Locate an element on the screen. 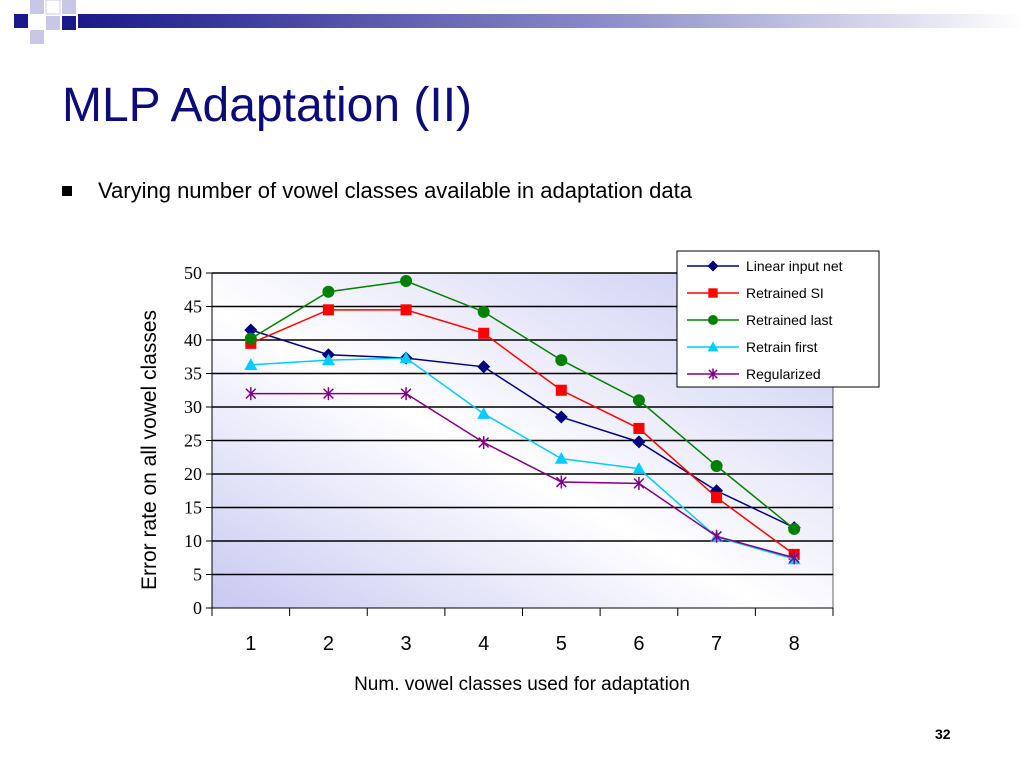  square-bullet-icon is located at coordinates (67, 191).